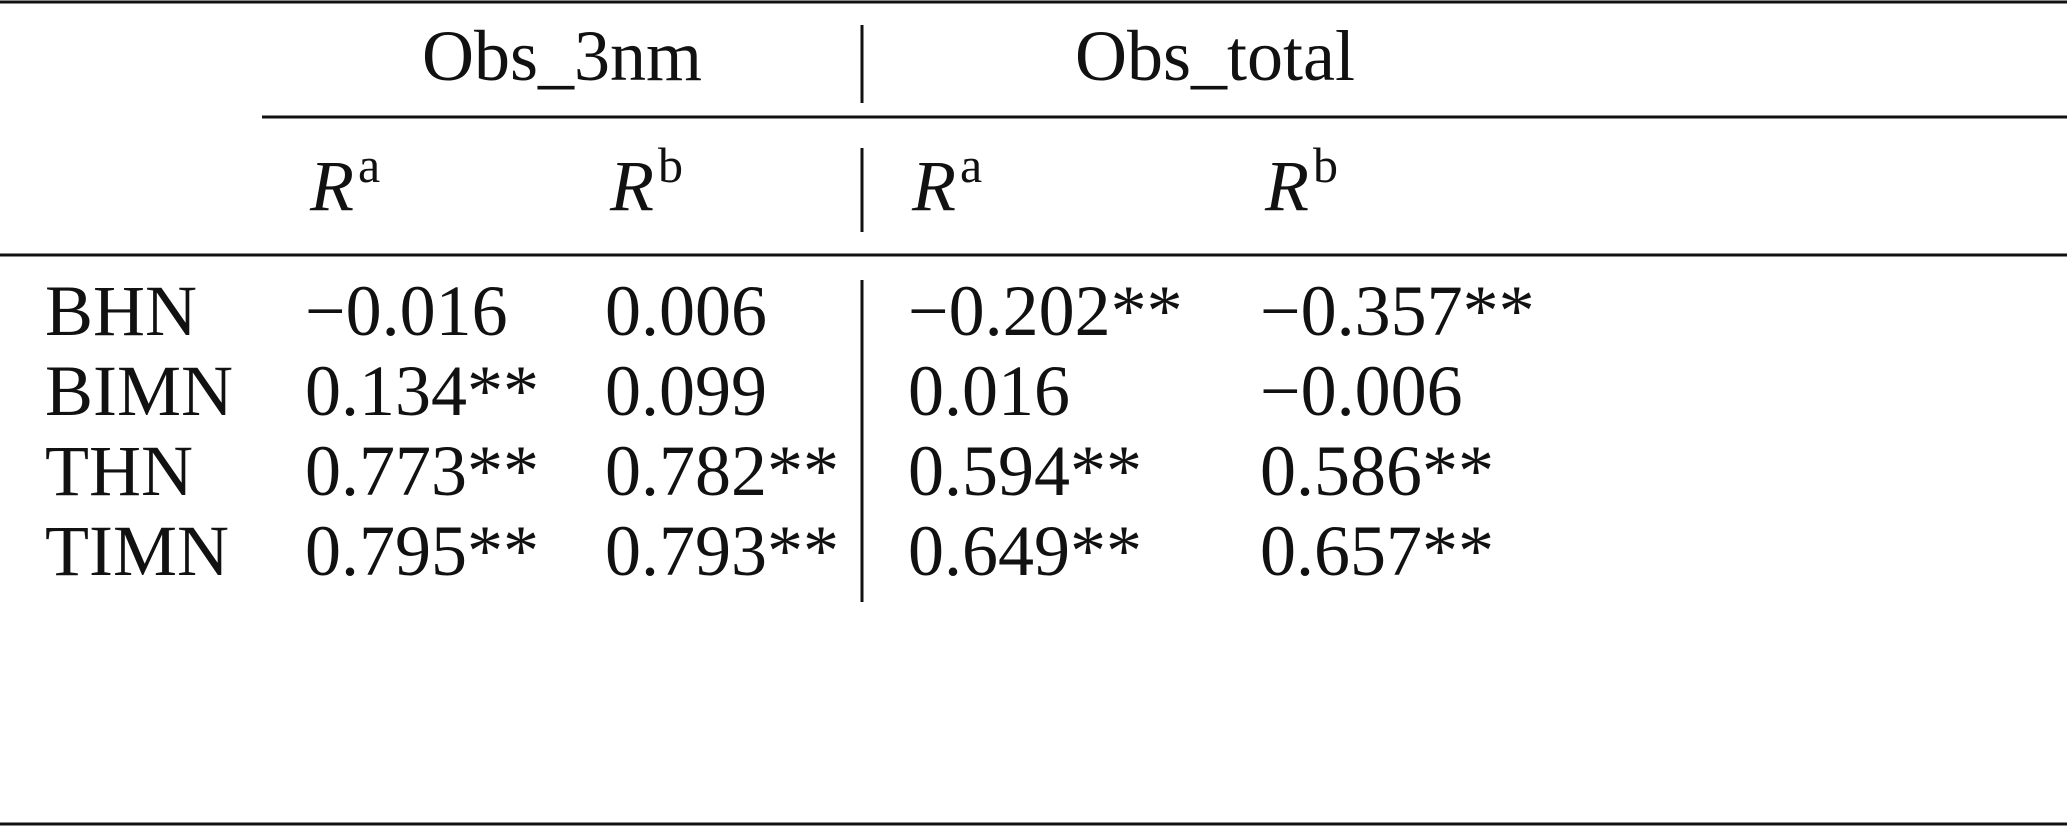 This screenshot has height=827, width=2067. I want to click on cell: 0.773**, so click(422, 471).